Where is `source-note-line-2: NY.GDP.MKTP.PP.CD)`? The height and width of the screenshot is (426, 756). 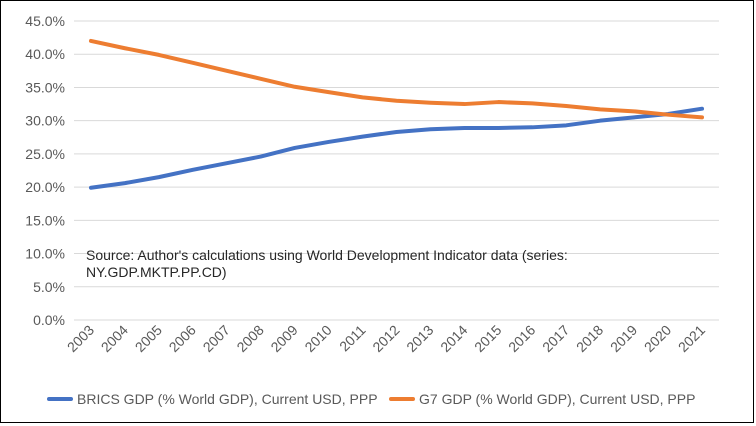
source-note-line-2: NY.GDP.MKTP.PP.CD) is located at coordinates (156, 272).